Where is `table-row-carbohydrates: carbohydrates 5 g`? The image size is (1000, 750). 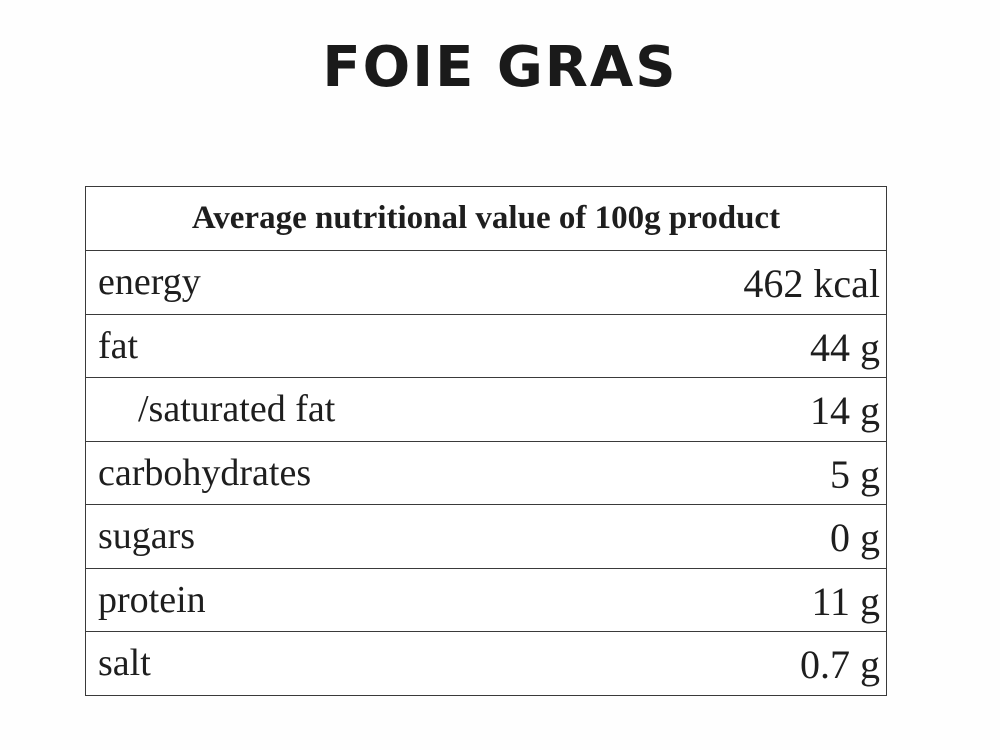
table-row-carbohydrates: carbohydrates 5 g is located at coordinates (486, 472).